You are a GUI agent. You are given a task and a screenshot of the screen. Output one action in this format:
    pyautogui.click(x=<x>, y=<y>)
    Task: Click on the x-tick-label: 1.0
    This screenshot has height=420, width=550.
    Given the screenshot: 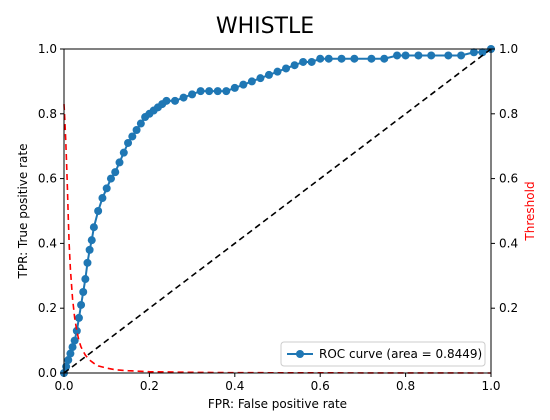 What is the action you would take?
    pyautogui.click(x=490, y=386)
    